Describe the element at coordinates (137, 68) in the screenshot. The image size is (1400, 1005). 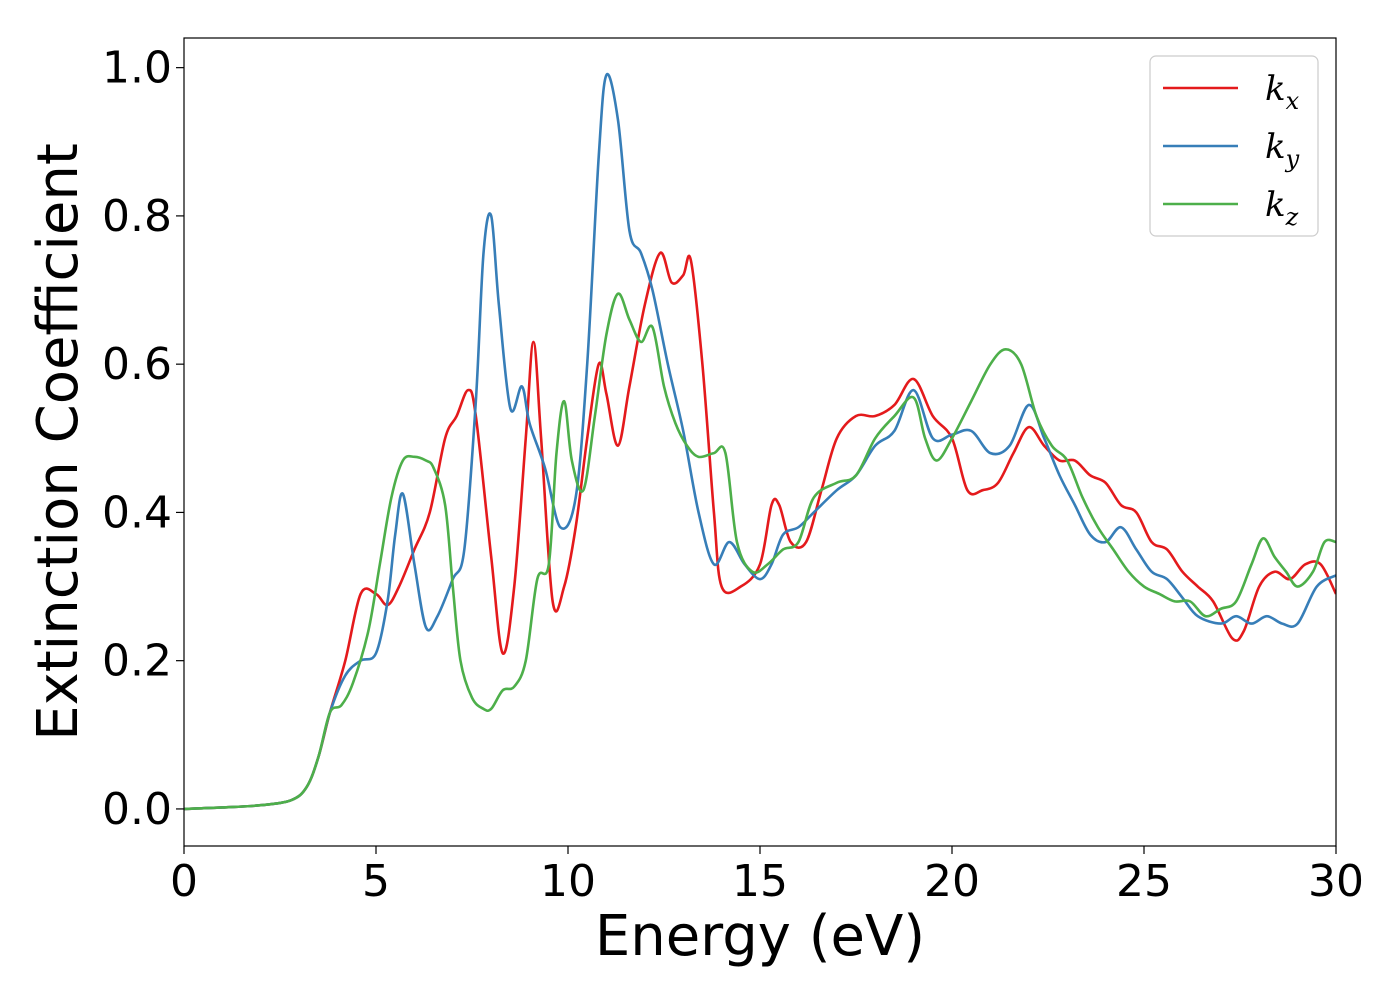
I see `y-tick-label: 1.0` at that location.